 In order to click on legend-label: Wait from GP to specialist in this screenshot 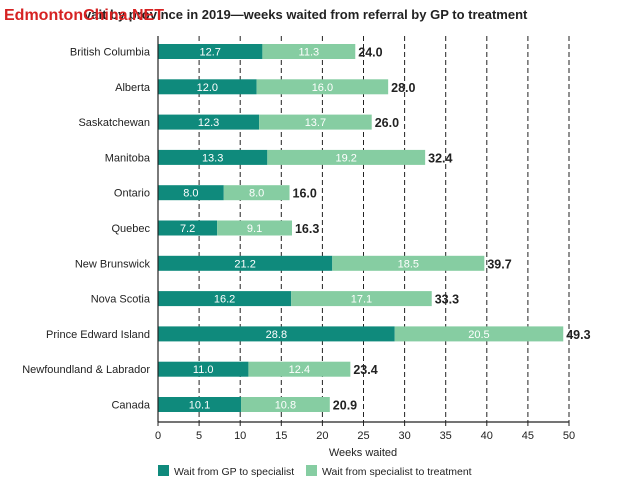, I will do `click(234, 472)`.